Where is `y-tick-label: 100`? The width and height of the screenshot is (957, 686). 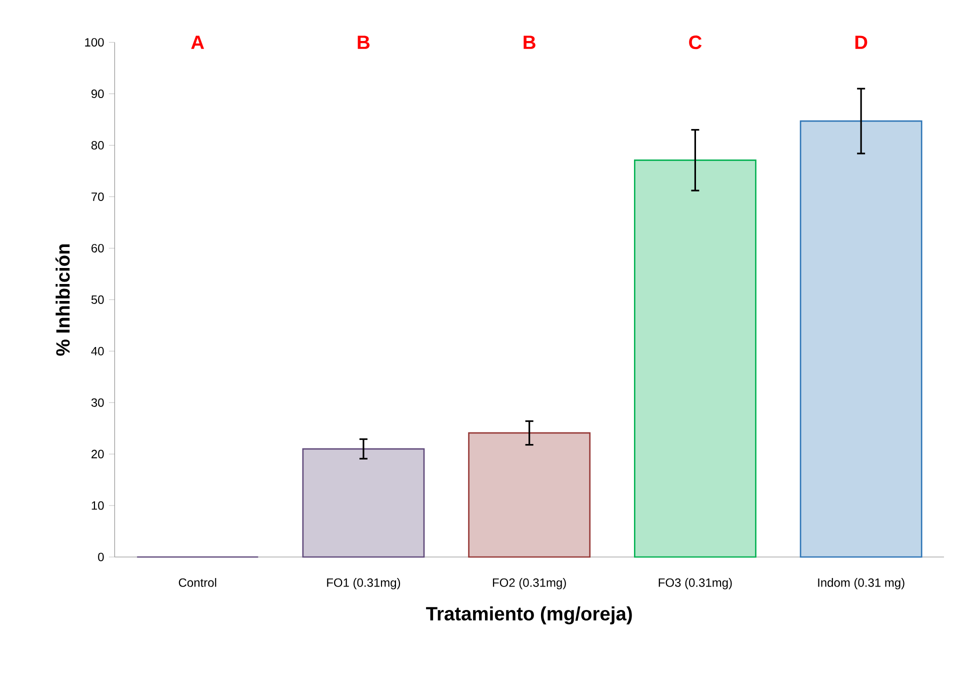 y-tick-label: 100 is located at coordinates (94, 42).